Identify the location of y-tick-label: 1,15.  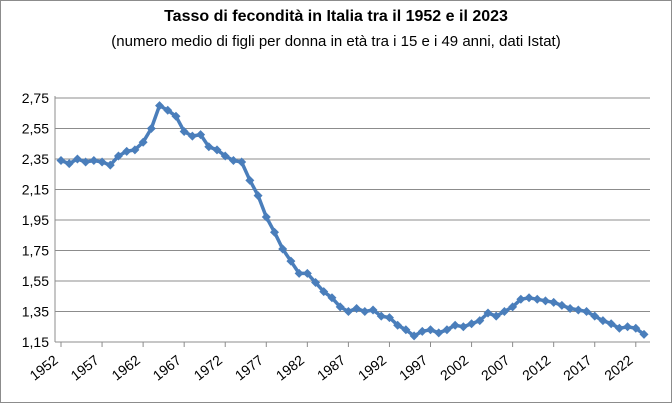
(35, 342).